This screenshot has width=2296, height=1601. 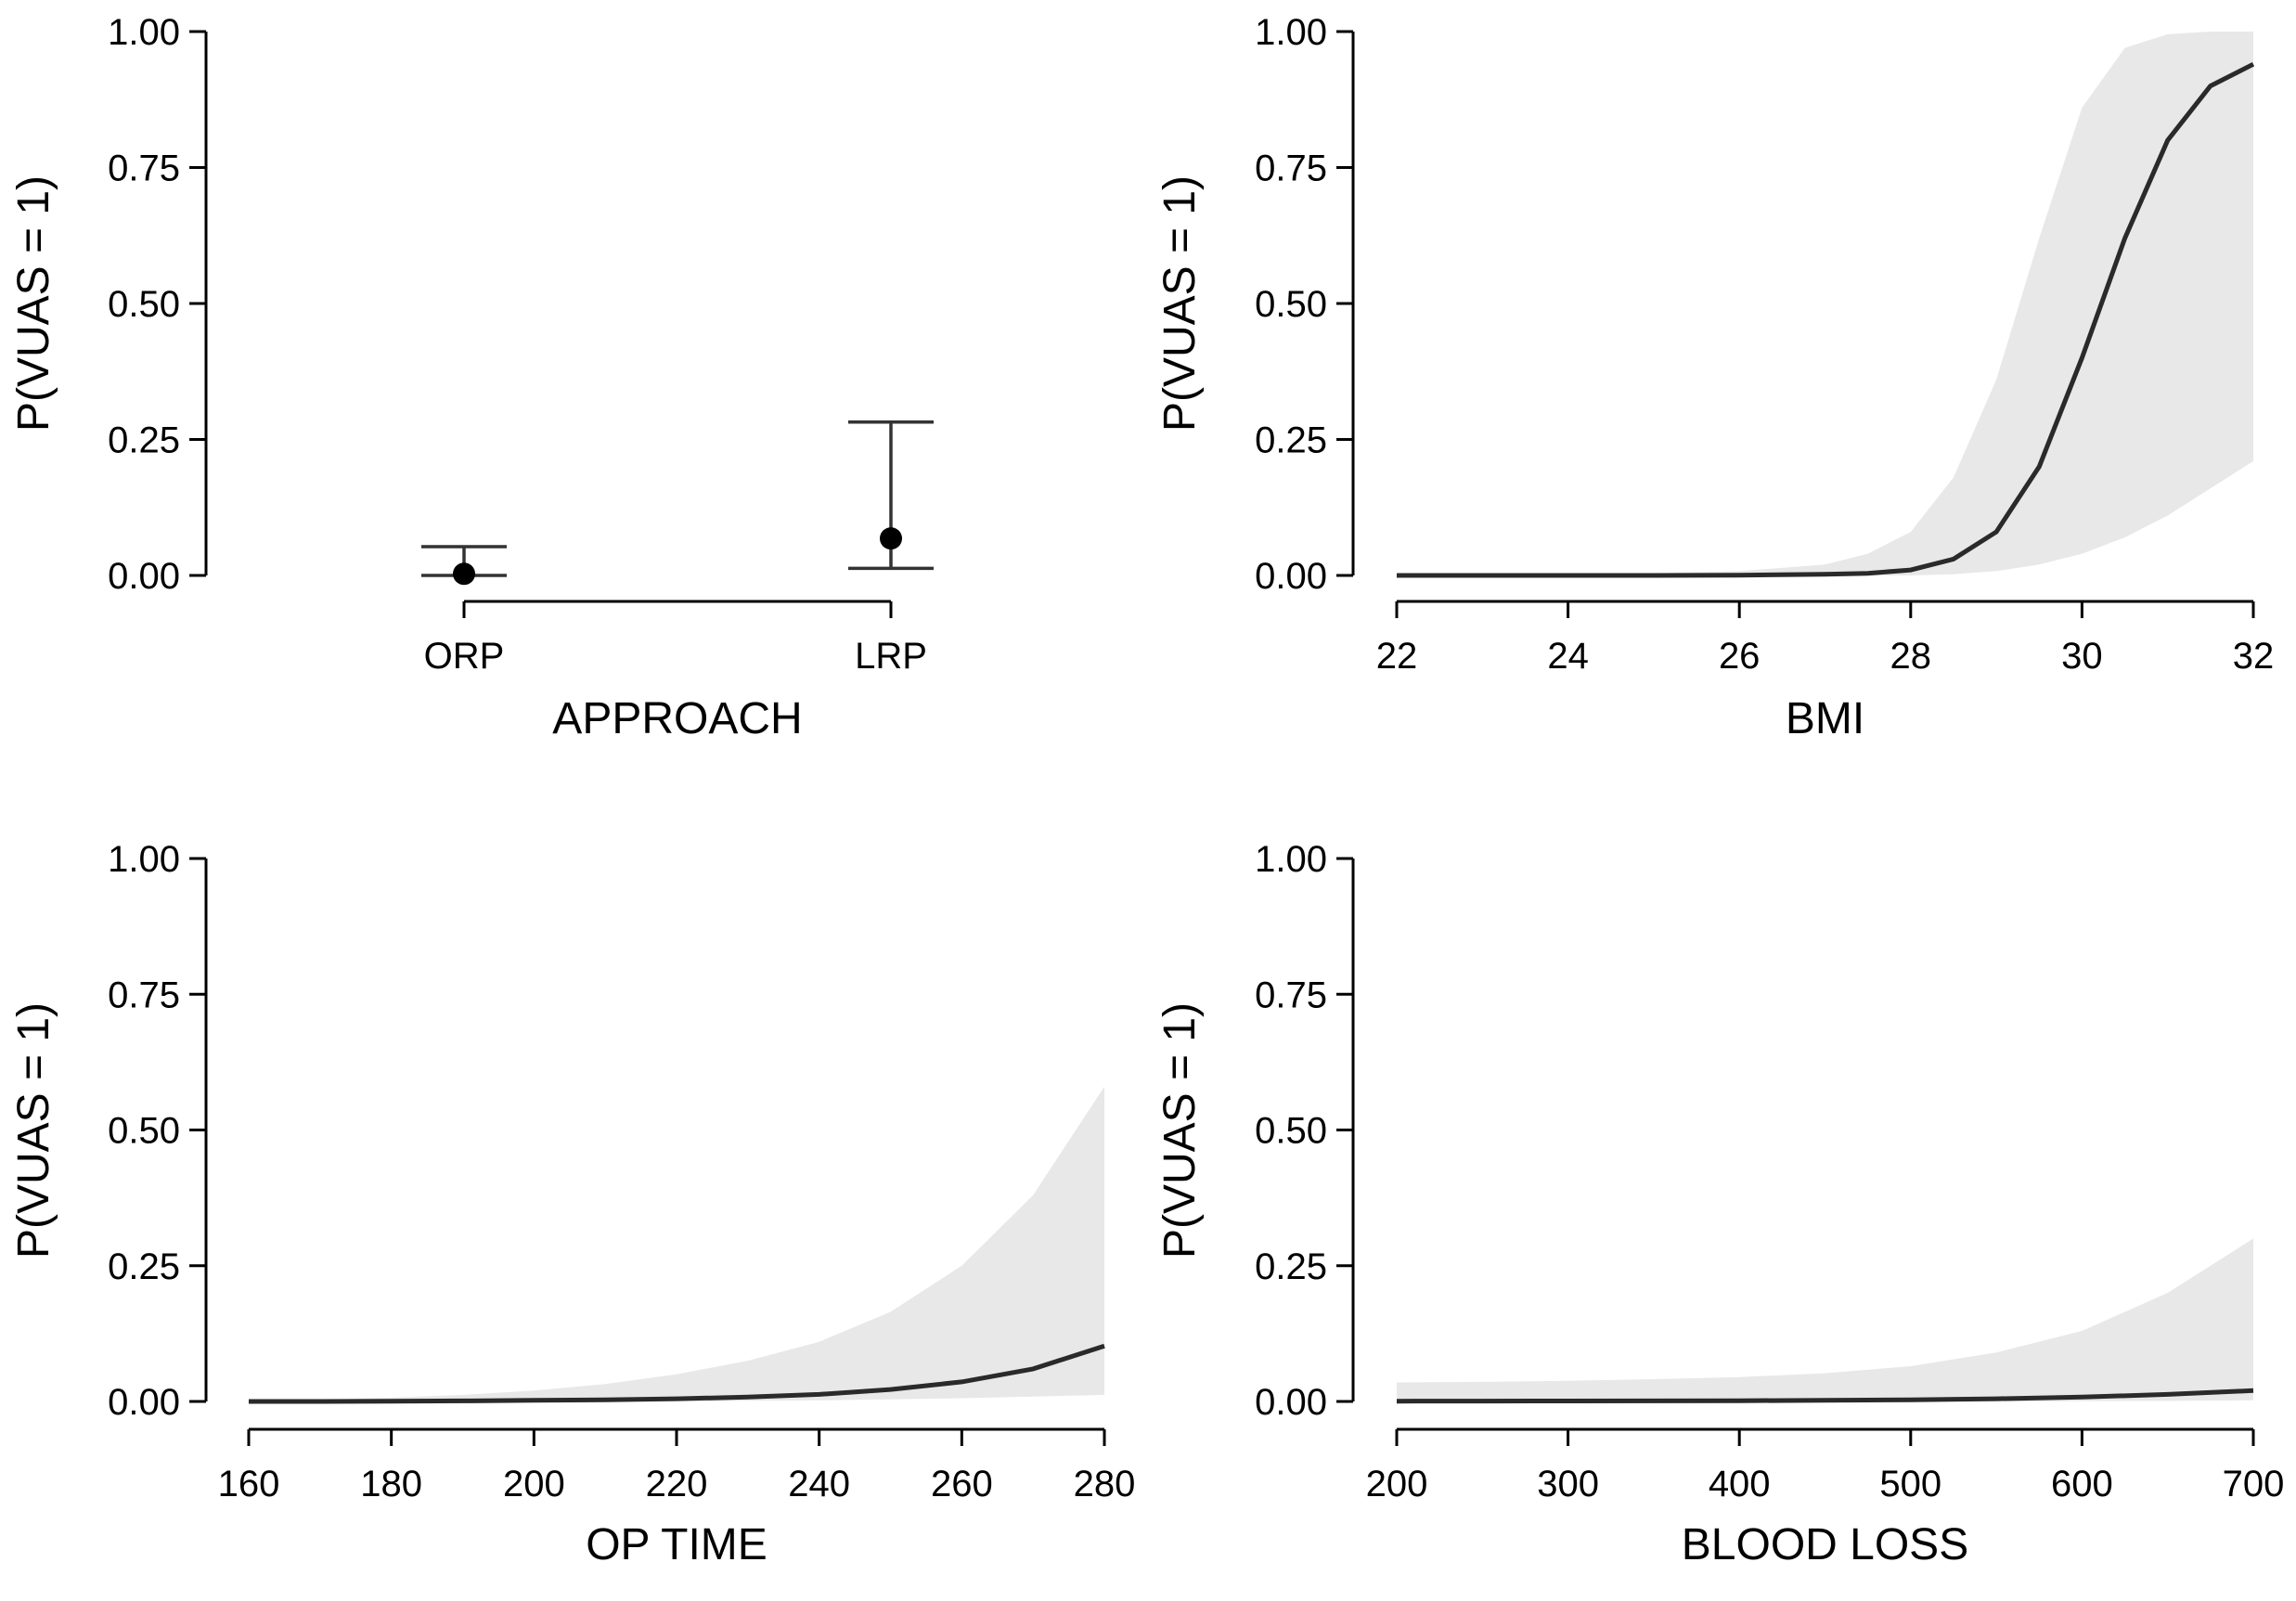 I want to click on confidence-band-bmi, so click(x=1825, y=303).